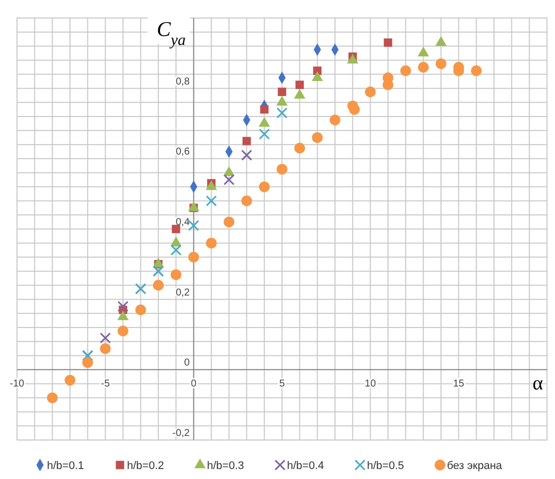 The height and width of the screenshot is (479, 555). Describe the element at coordinates (385, 466) in the screenshot. I see `legend-label: h/b=0.5` at that location.